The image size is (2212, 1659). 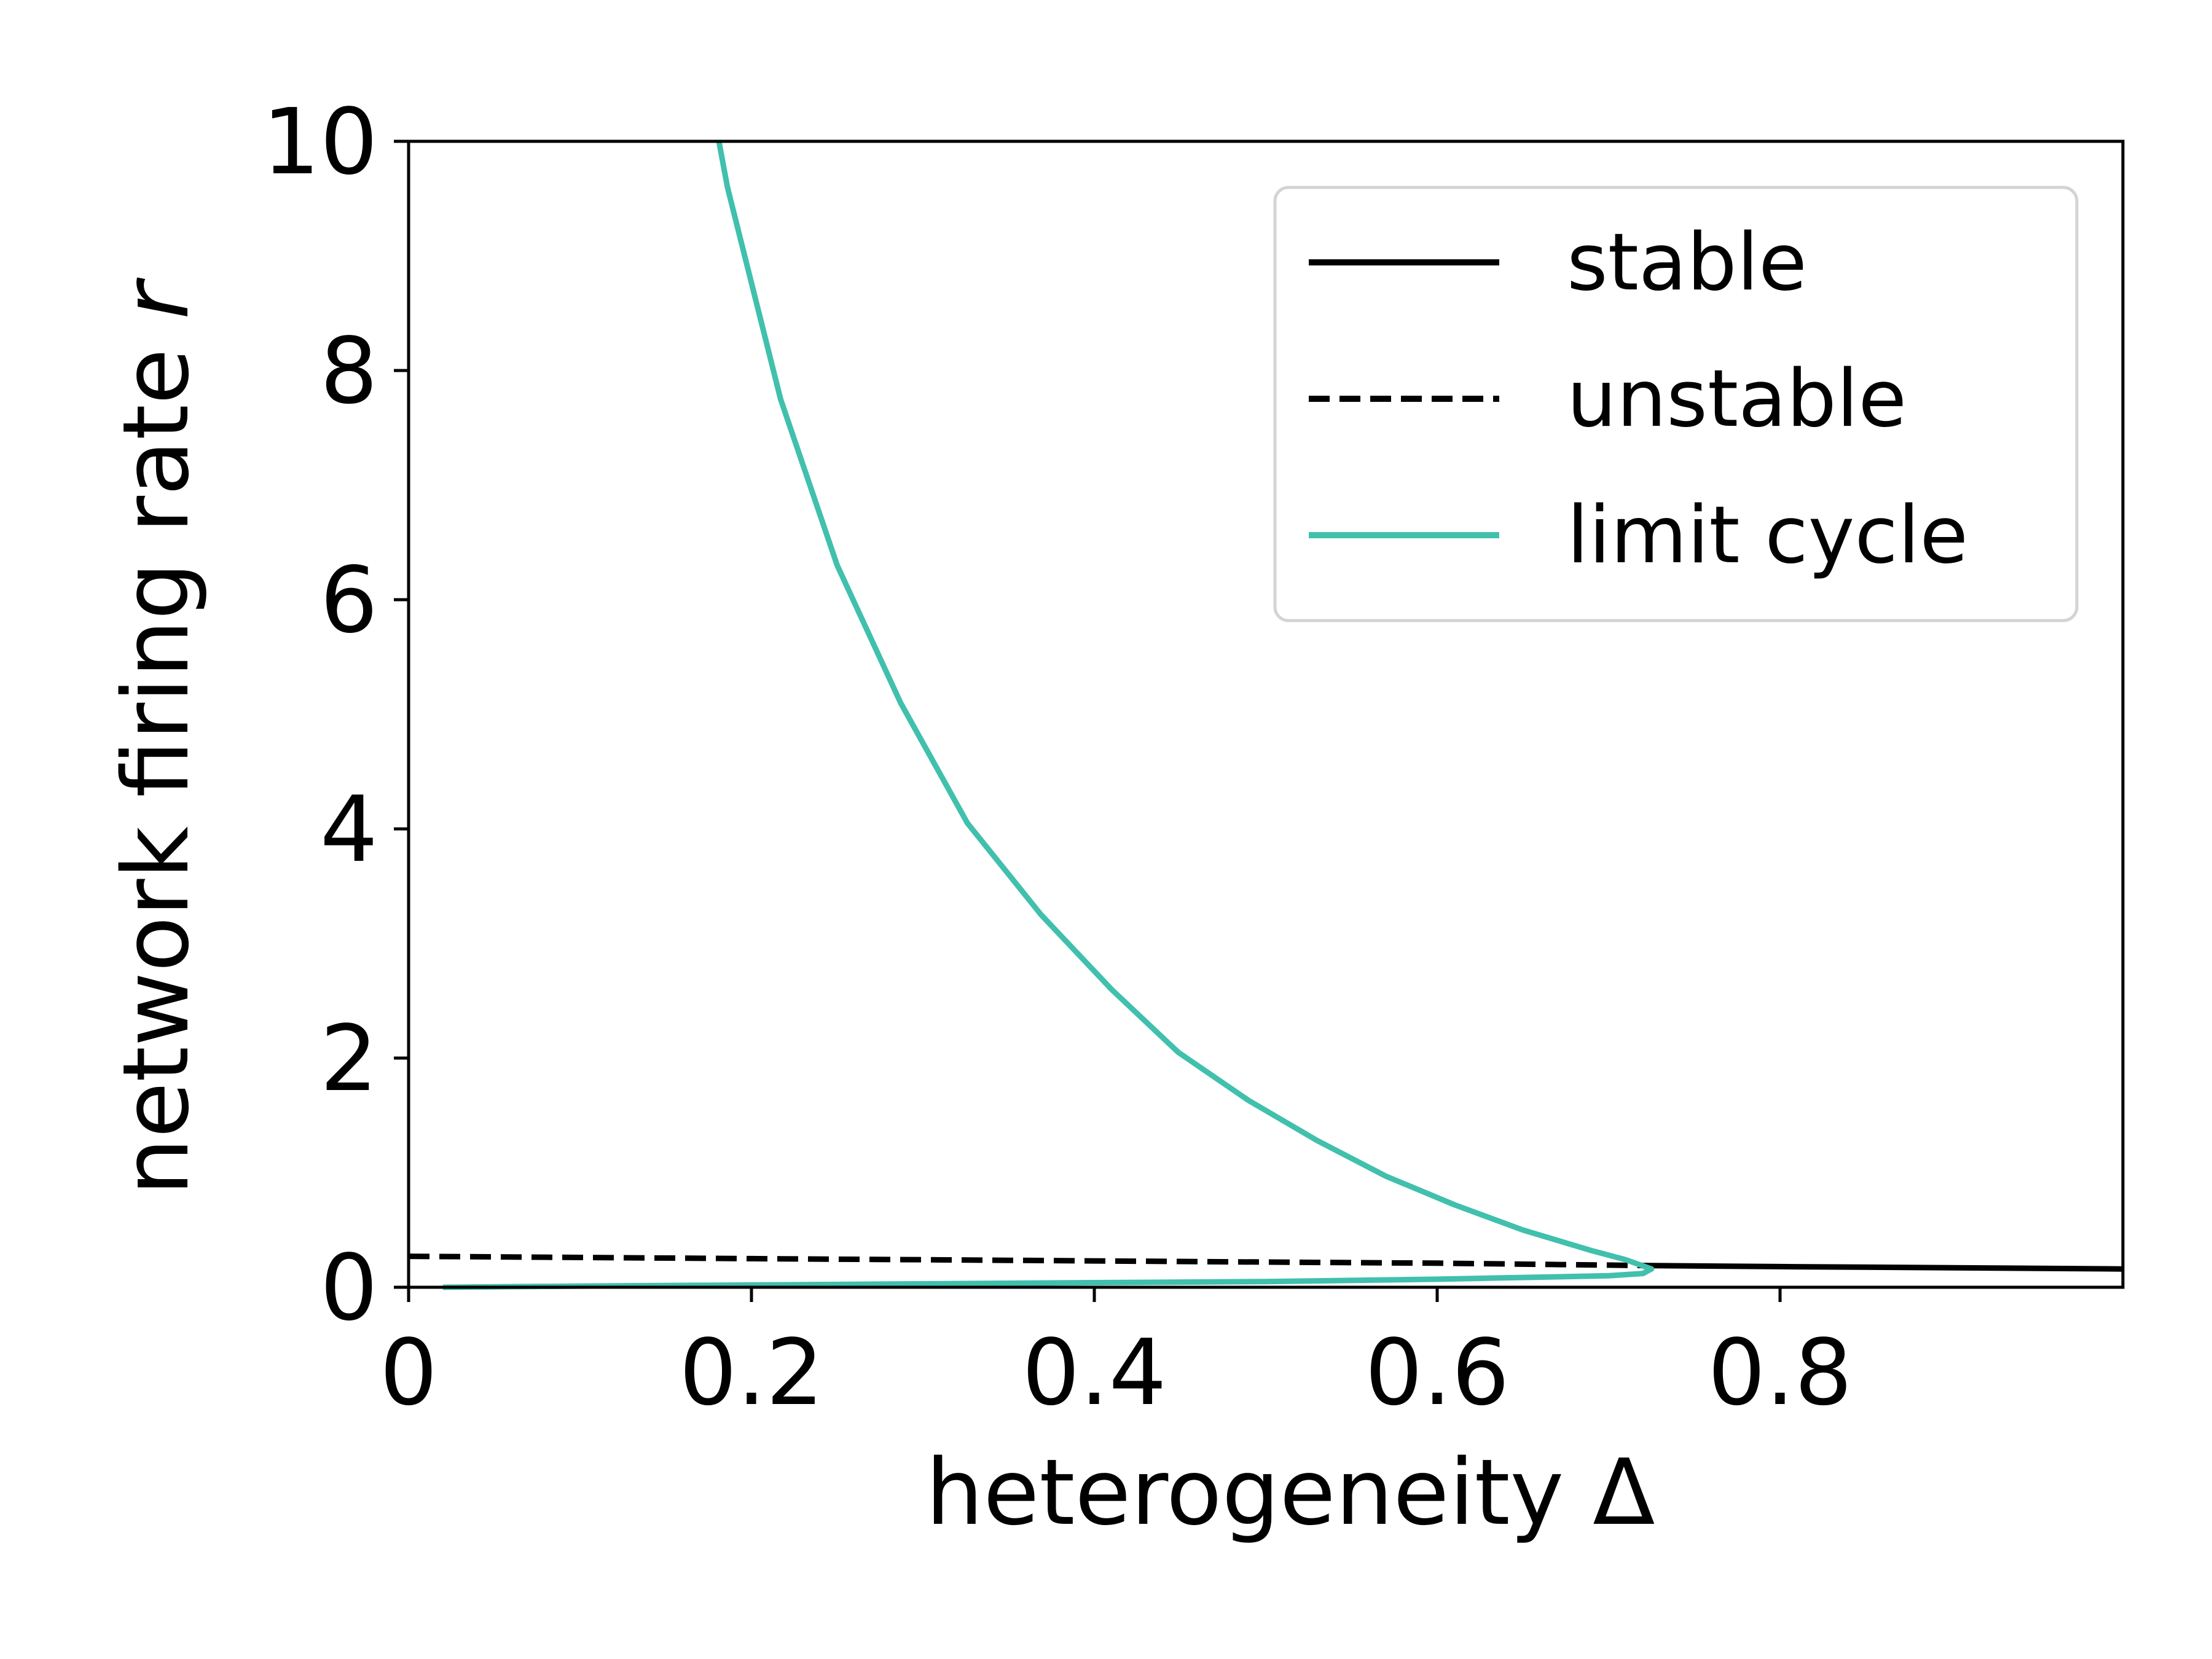 What do you see at coordinates (1737, 399) in the screenshot?
I see `legend-label: unstable` at bounding box center [1737, 399].